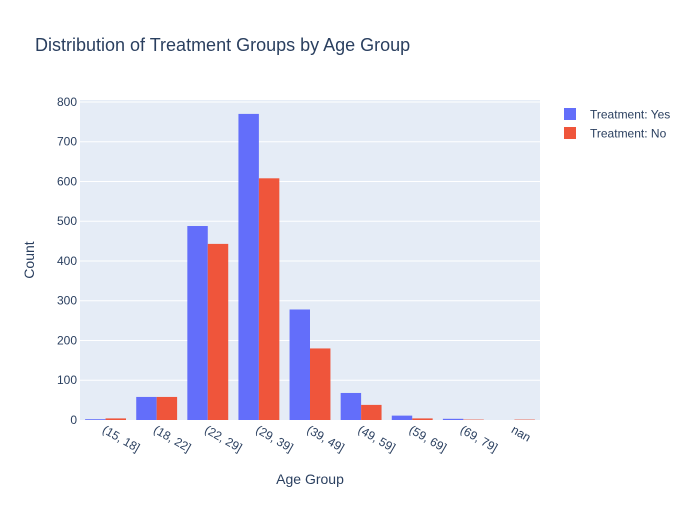  What do you see at coordinates (73, 420) in the screenshot?
I see `y-tick-label: 0` at bounding box center [73, 420].